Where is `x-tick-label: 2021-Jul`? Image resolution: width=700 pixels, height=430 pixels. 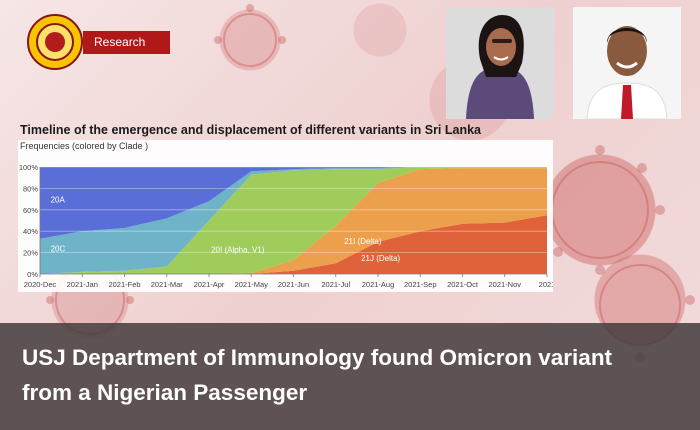
x-tick-label: 2021-Jul is located at coordinates (335, 284).